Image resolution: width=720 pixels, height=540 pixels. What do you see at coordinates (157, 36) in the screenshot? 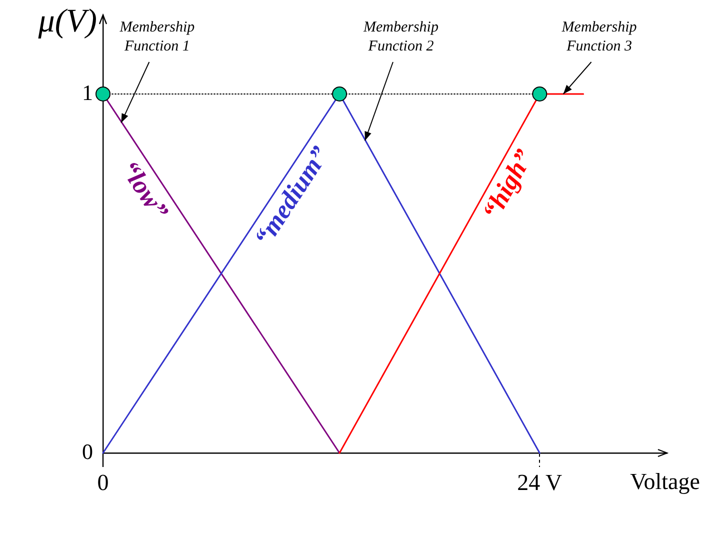
I see `annotation: Membership Function 1` at bounding box center [157, 36].